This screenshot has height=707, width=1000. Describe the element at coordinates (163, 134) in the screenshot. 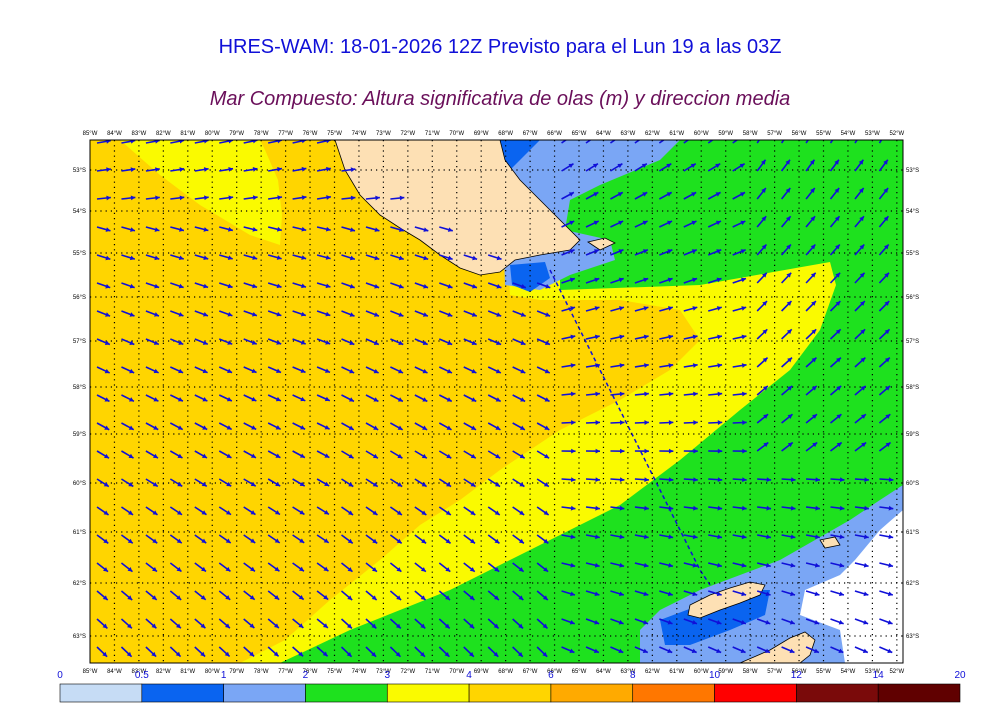

I see `lon-label-top: 82°W` at that location.